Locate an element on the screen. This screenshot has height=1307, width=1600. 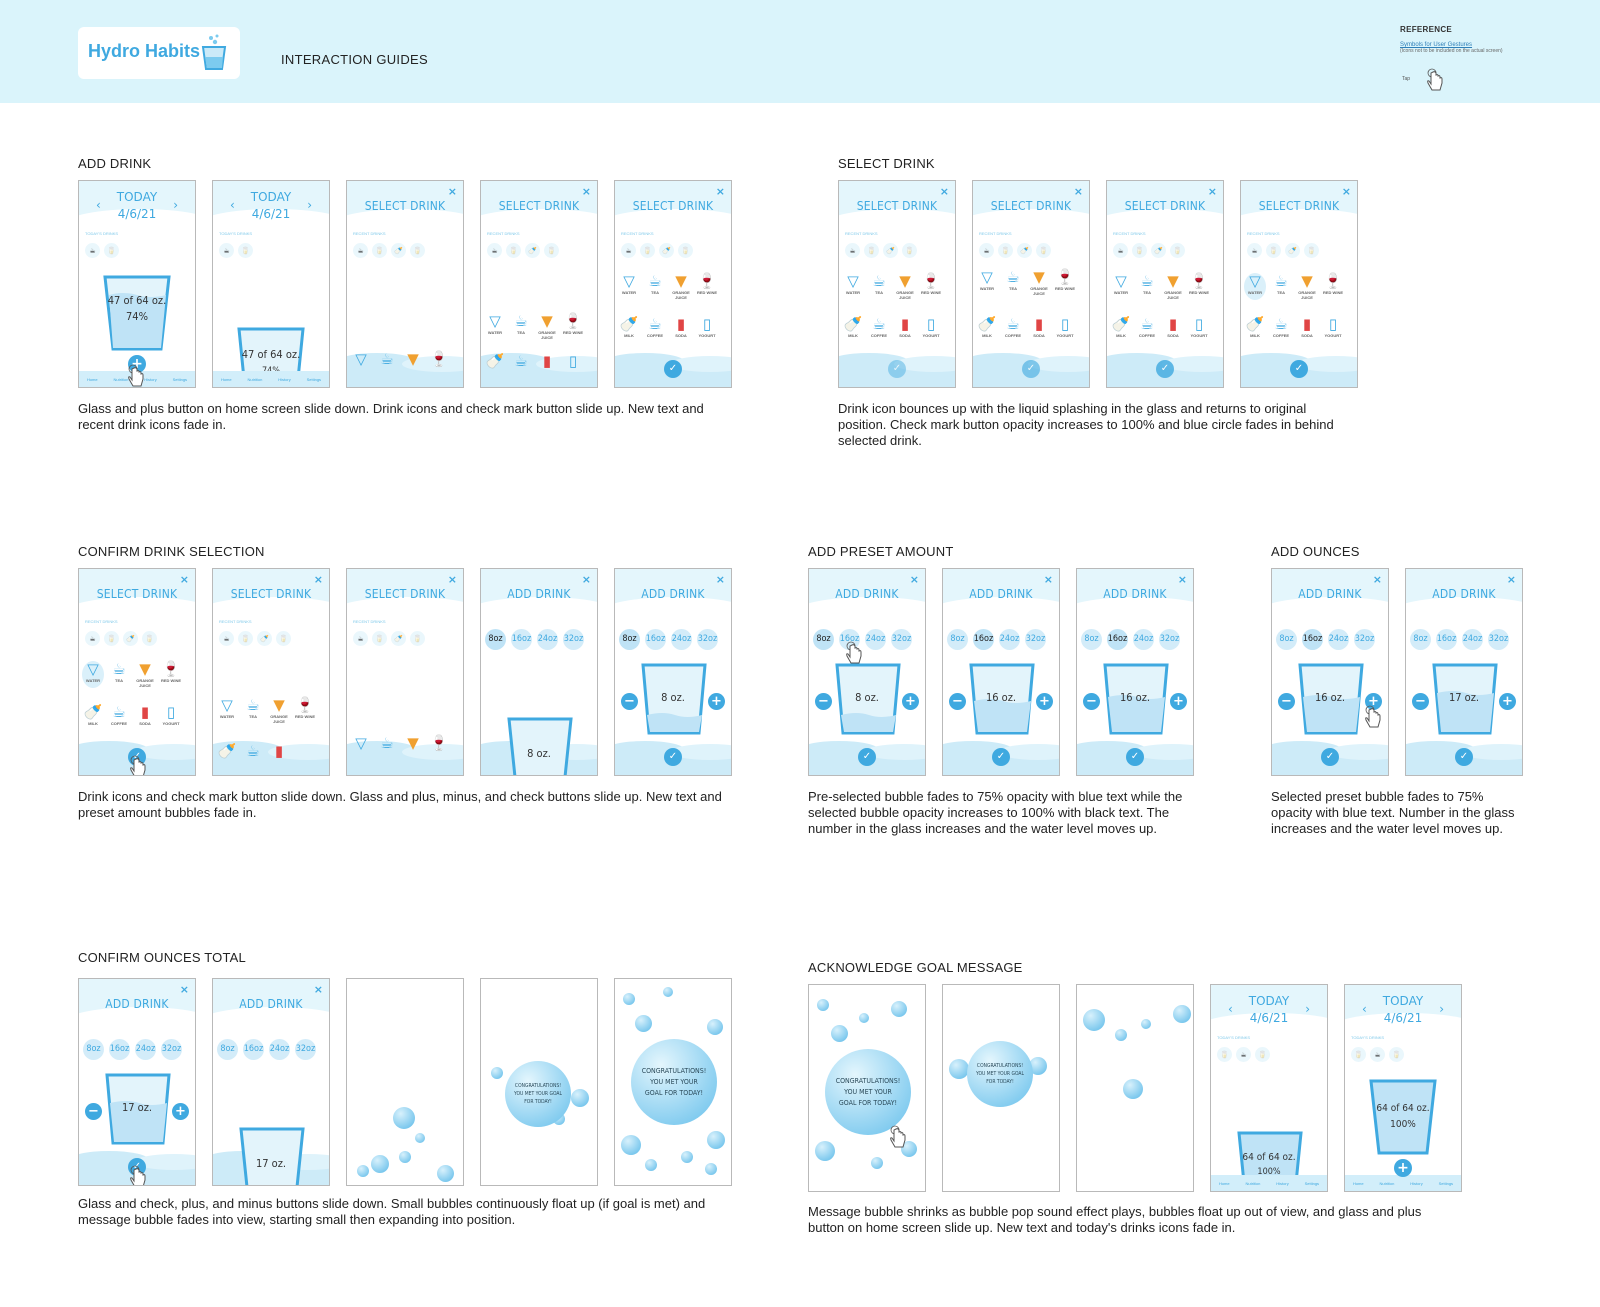
next-day-arrow: › is located at coordinates (309, 205).